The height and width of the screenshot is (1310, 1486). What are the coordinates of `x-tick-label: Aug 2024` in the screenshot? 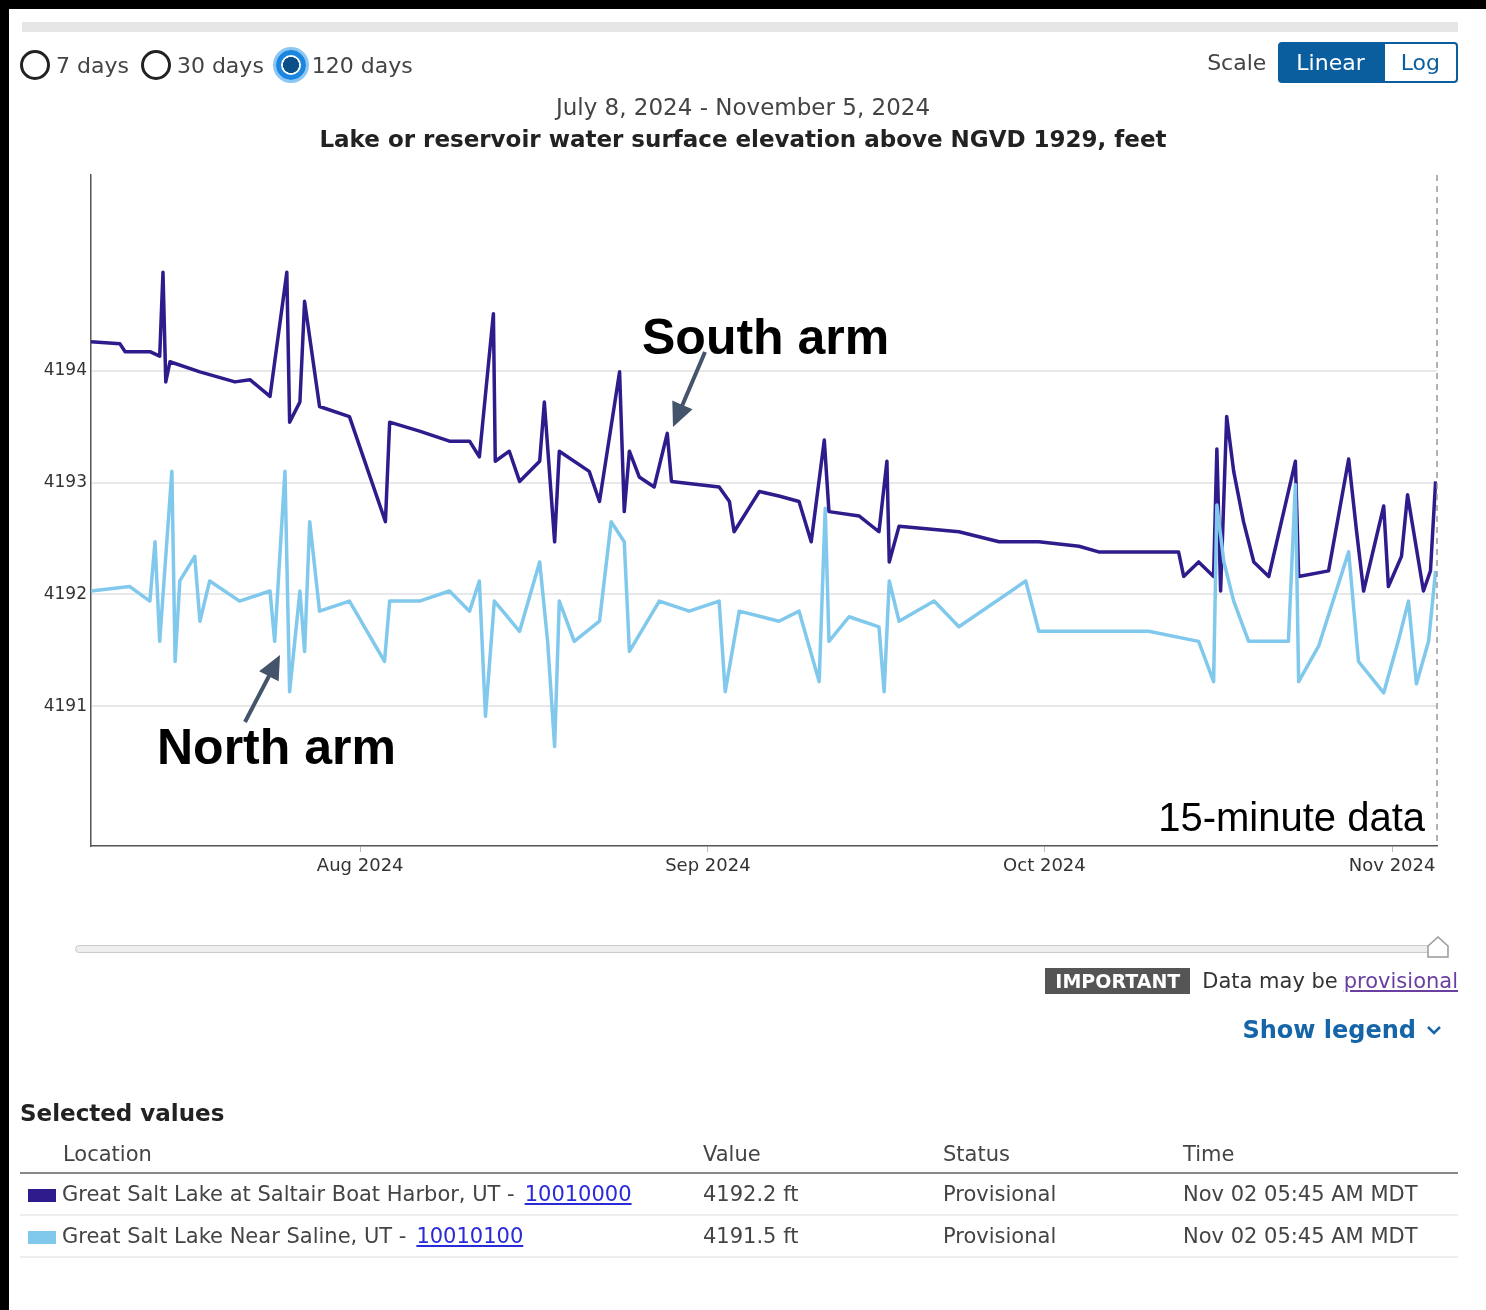 It's located at (360, 865).